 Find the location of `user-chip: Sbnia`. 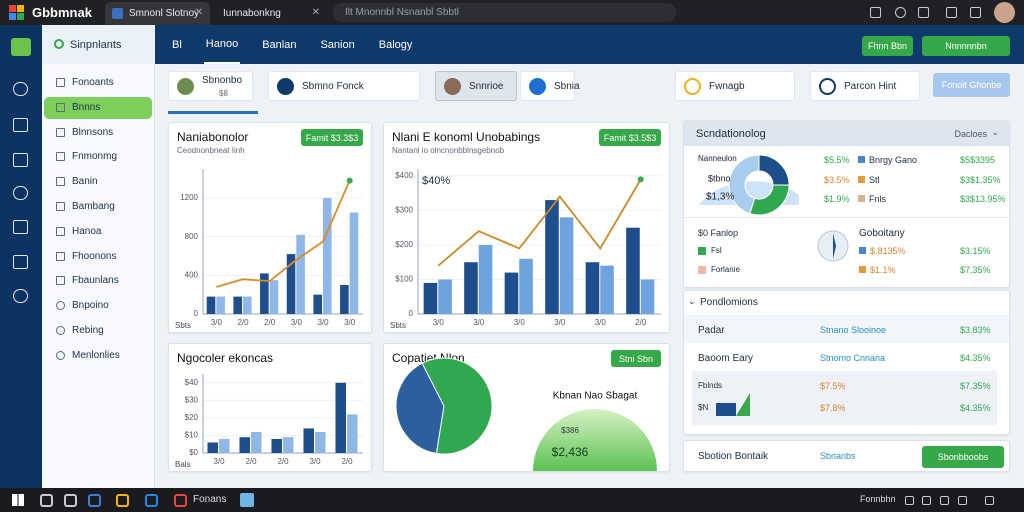

user-chip: Sbnia is located at coordinates (550, 86).